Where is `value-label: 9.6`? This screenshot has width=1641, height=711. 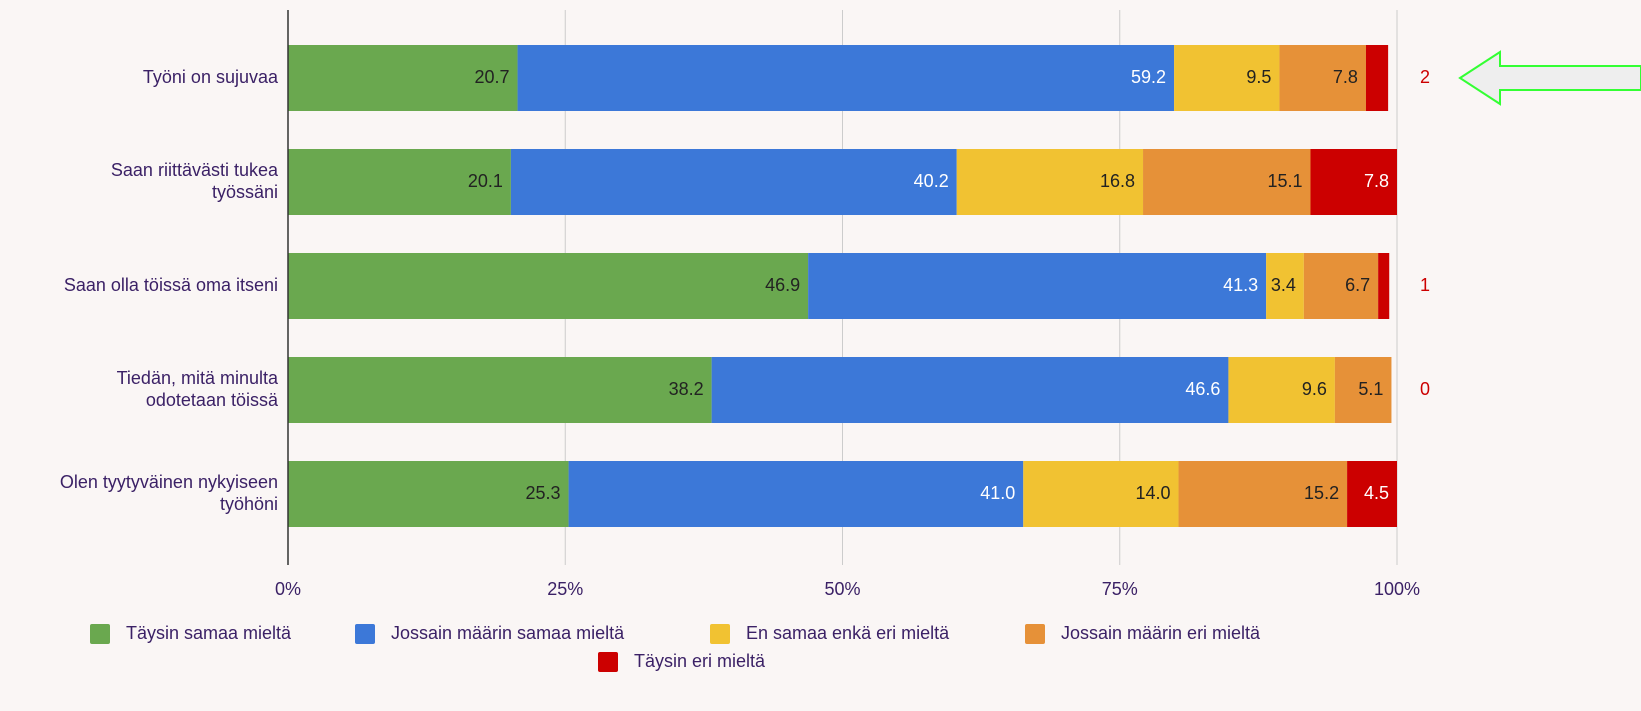 value-label: 9.6 is located at coordinates (1314, 389).